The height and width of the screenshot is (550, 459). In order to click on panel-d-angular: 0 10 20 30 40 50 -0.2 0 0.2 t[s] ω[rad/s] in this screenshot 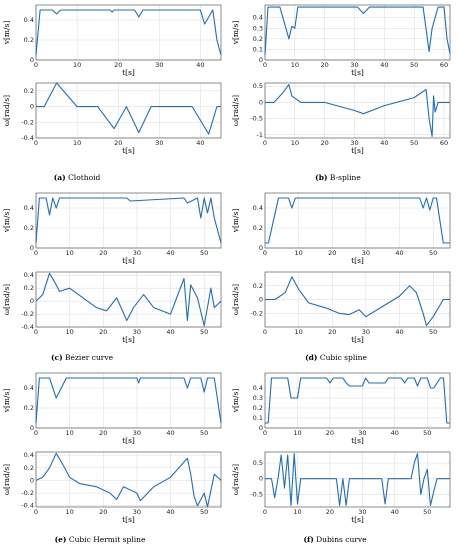, I will do `click(343, 305)`.